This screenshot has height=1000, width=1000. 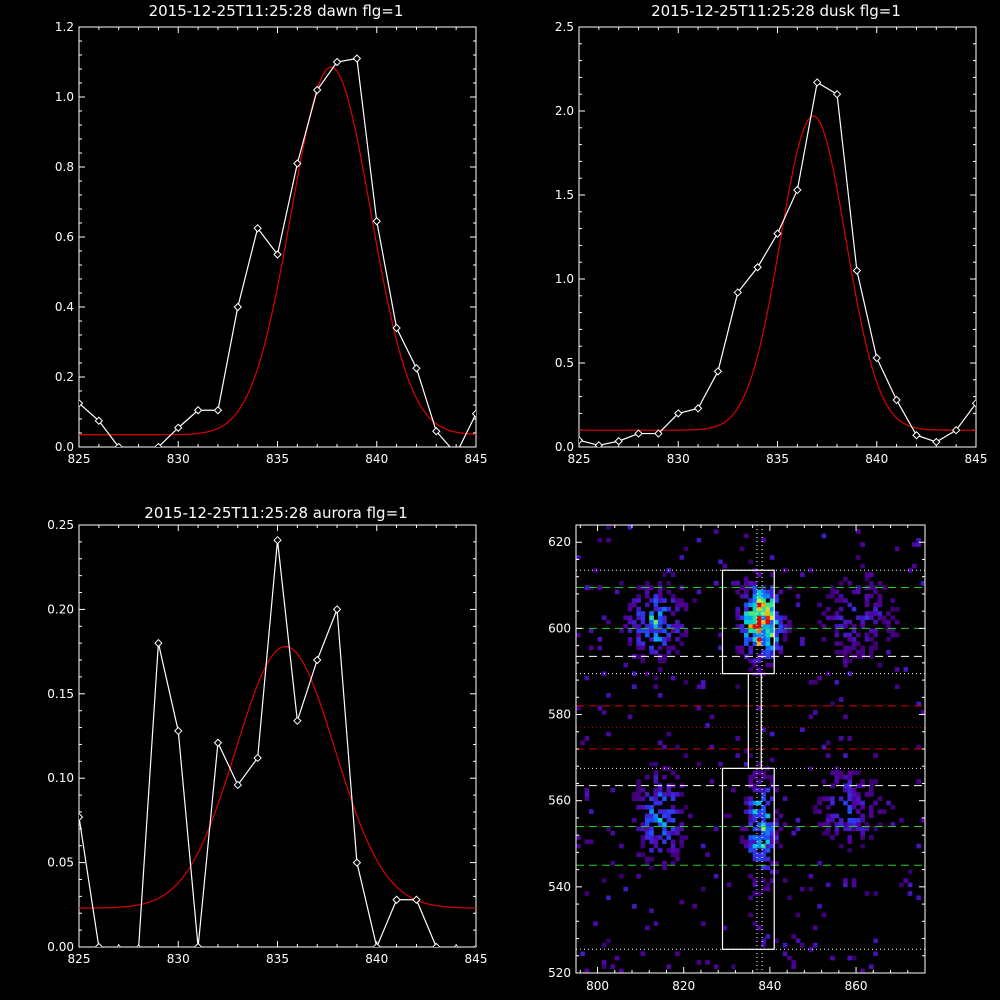 I want to click on aurora-ytick-label: 0.20, so click(x=60, y=609).